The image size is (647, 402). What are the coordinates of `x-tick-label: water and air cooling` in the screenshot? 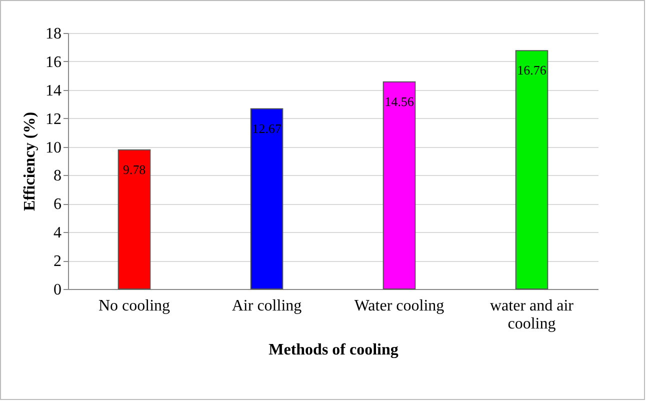 It's located at (532, 315).